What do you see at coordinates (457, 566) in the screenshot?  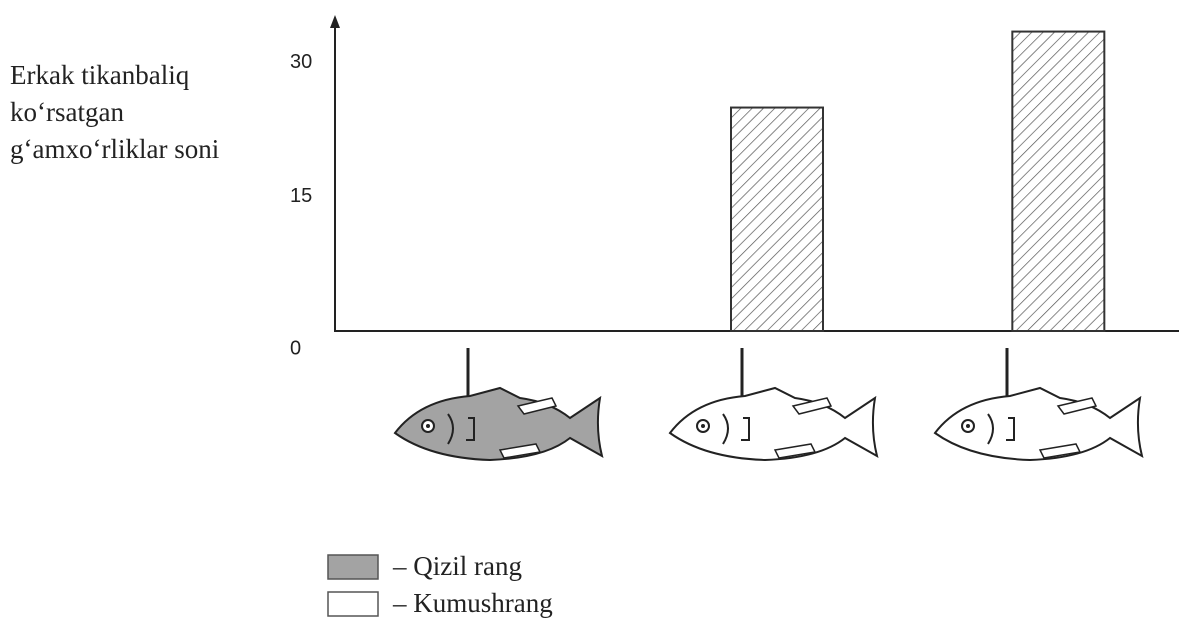 I see `legend-label: – Qizil rang` at bounding box center [457, 566].